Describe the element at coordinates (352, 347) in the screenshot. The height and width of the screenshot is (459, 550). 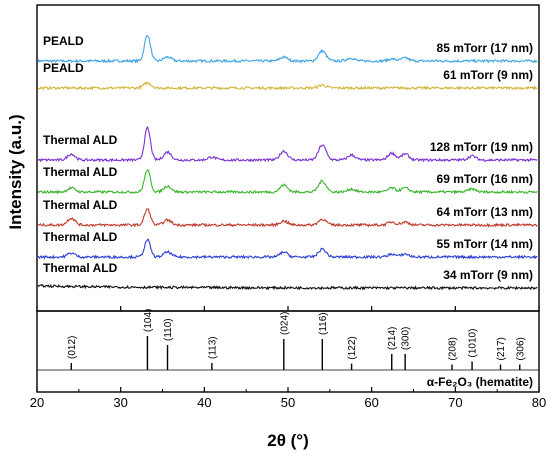
I see `reference-hkl-6: (122)` at that location.